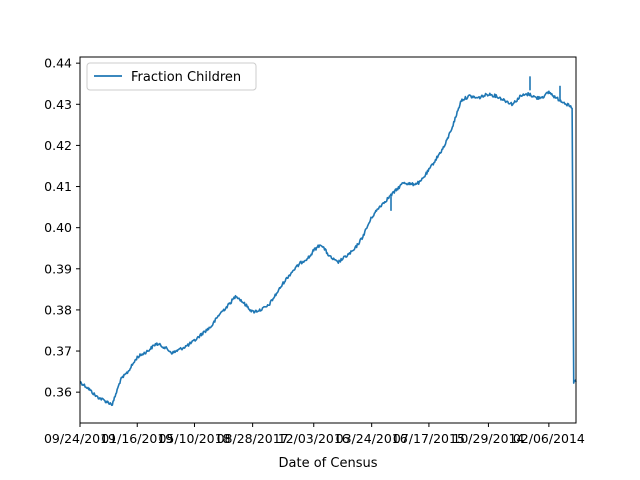  Describe the element at coordinates (314, 438) in the screenshot. I see `x-tick-label: 12/03/2016` at that location.